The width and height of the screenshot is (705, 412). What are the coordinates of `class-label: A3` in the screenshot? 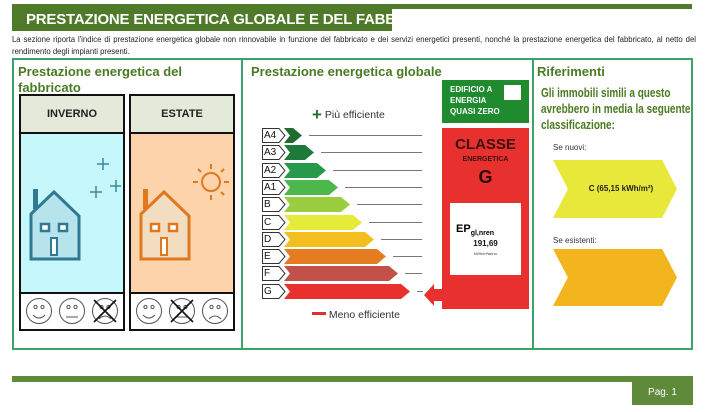 It's located at (270, 153).